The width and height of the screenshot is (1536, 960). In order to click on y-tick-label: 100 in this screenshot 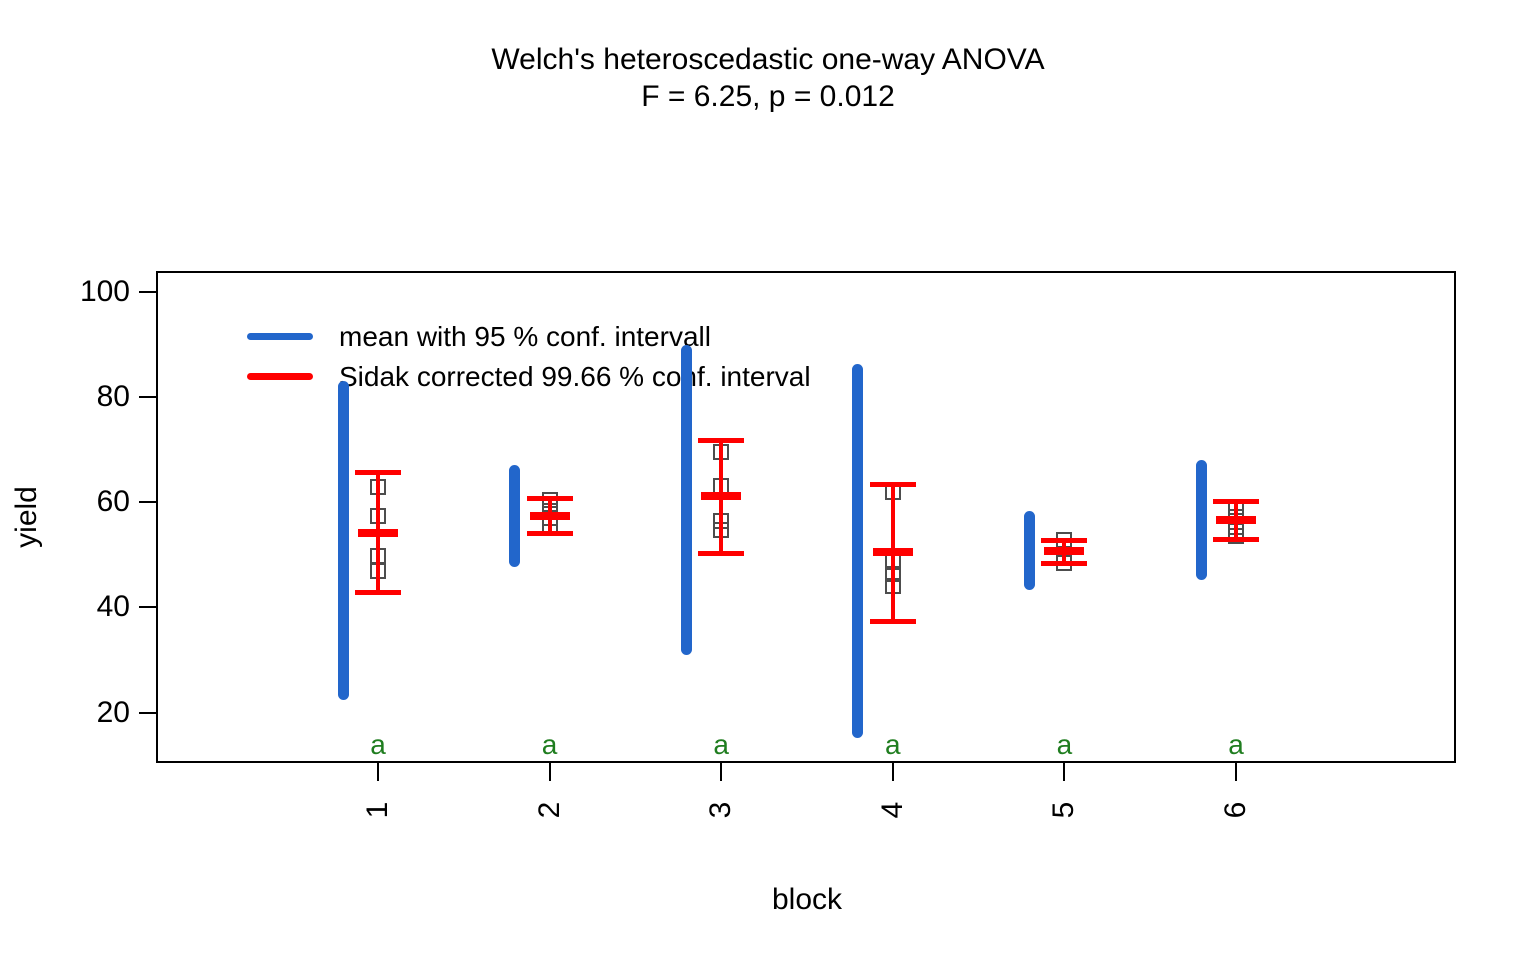, I will do `click(104, 291)`.